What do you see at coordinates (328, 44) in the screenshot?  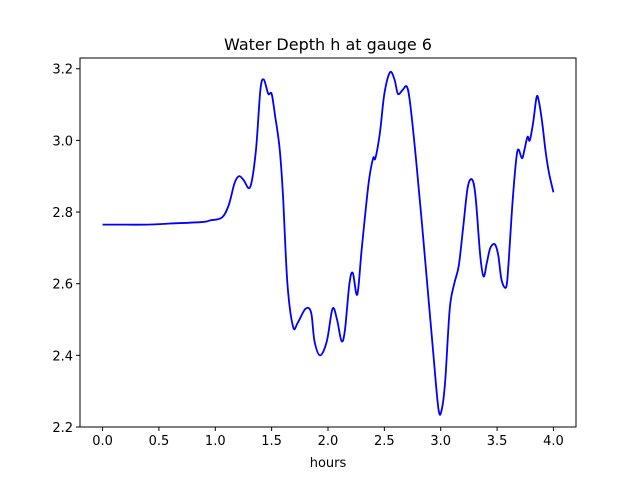 I see `chart-title: Water Depth h at gauge 6` at bounding box center [328, 44].